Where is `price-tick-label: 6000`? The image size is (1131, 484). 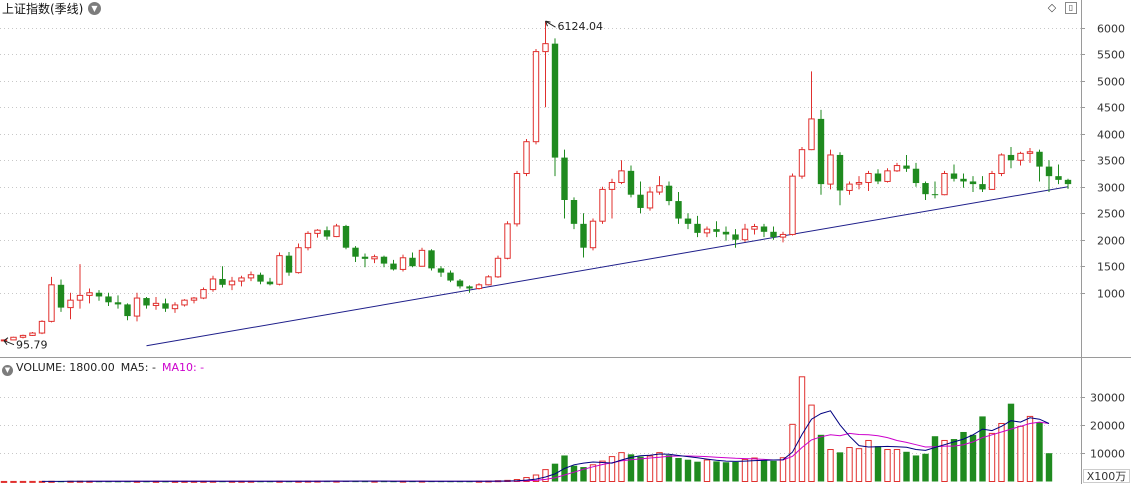
price-tick-label: 6000 is located at coordinates (1111, 29).